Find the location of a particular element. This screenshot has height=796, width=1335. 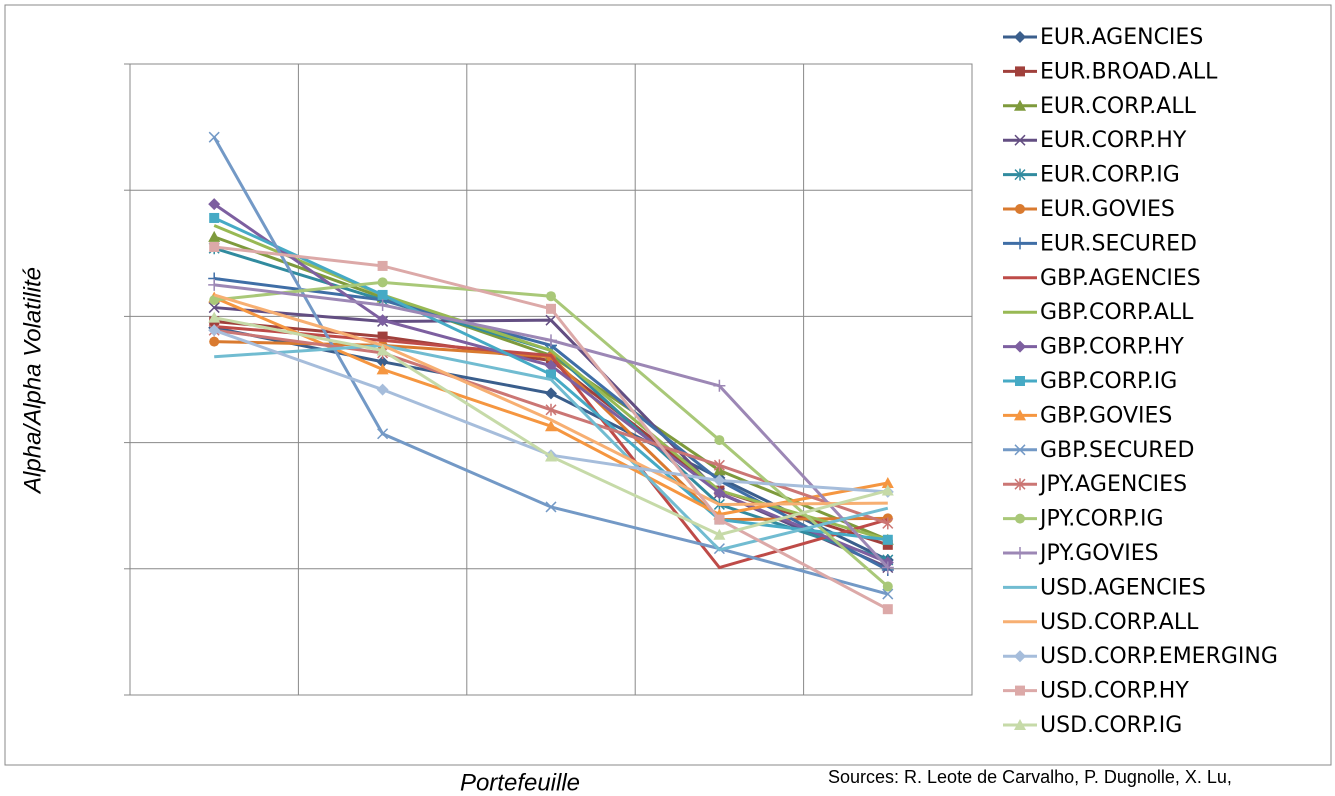

legend-label: JPY.AGENCIES is located at coordinates (1112, 484).